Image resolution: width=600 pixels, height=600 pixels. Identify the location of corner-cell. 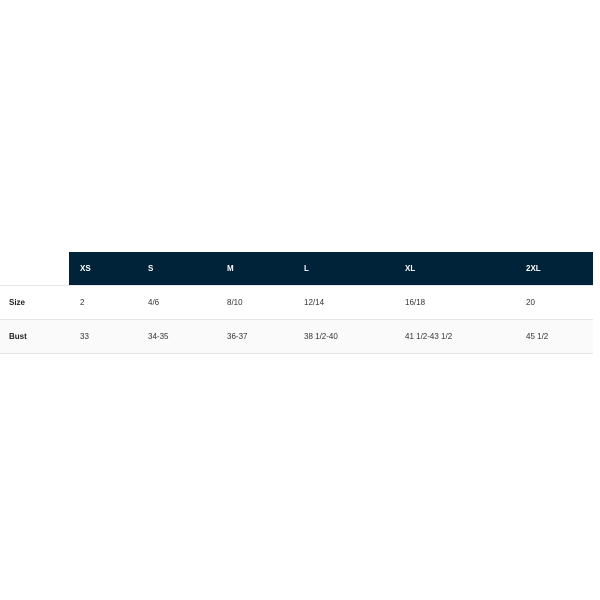
(34, 269).